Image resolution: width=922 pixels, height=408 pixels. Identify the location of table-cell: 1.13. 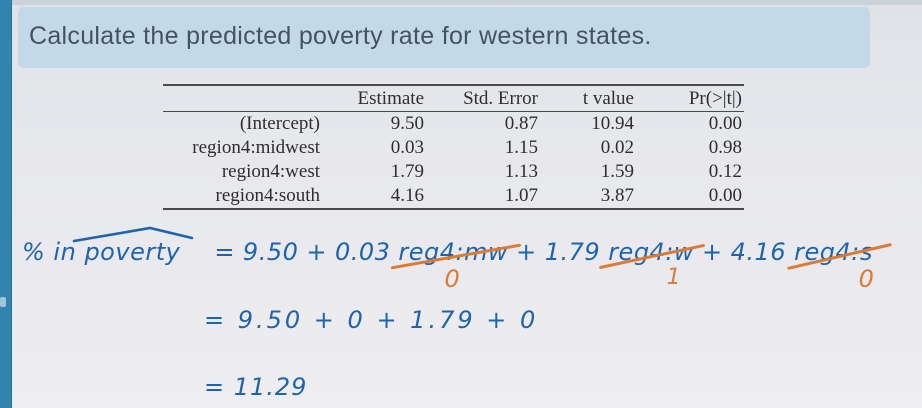
(521, 171).